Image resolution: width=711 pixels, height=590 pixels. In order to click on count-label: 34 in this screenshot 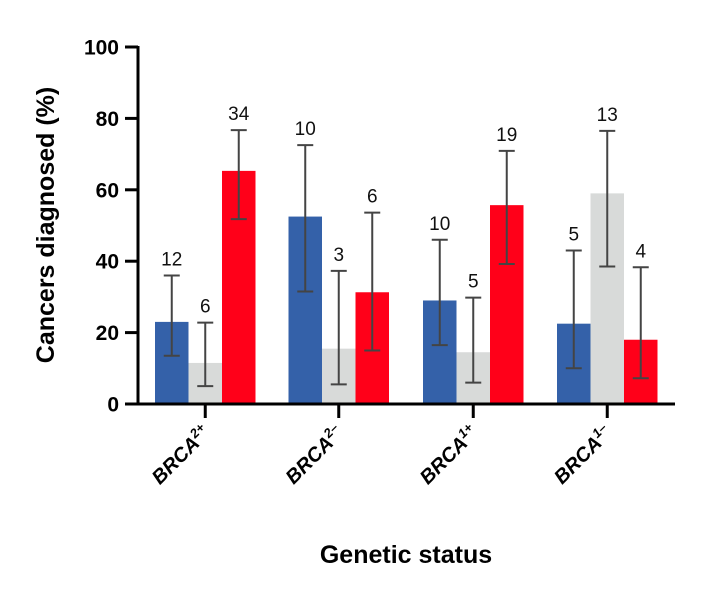, I will do `click(239, 114)`.